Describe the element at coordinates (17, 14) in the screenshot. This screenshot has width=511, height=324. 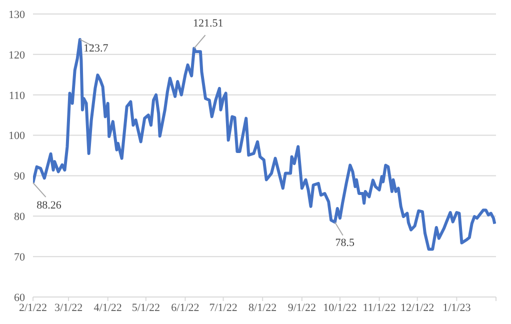
I see `y-tick-label: 130` at that location.